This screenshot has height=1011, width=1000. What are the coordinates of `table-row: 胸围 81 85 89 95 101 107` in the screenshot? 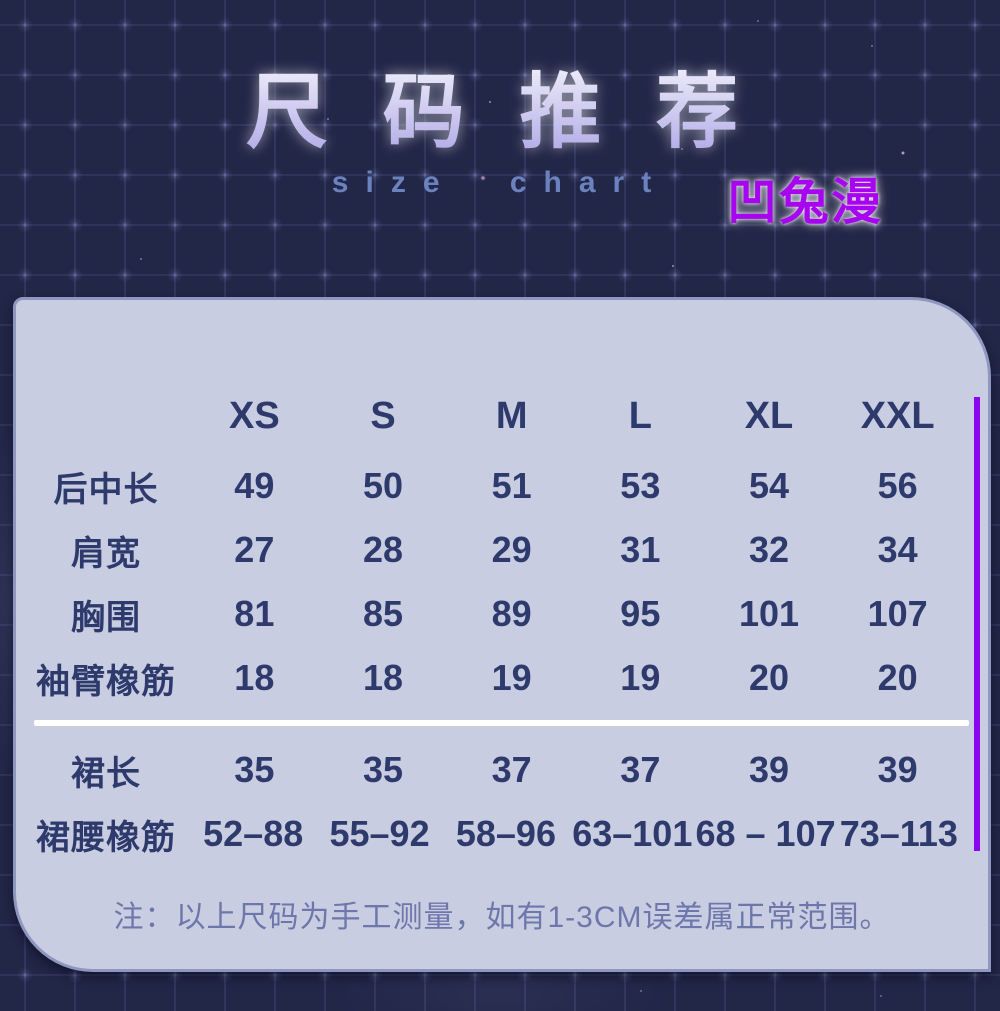 It's located at (492, 614).